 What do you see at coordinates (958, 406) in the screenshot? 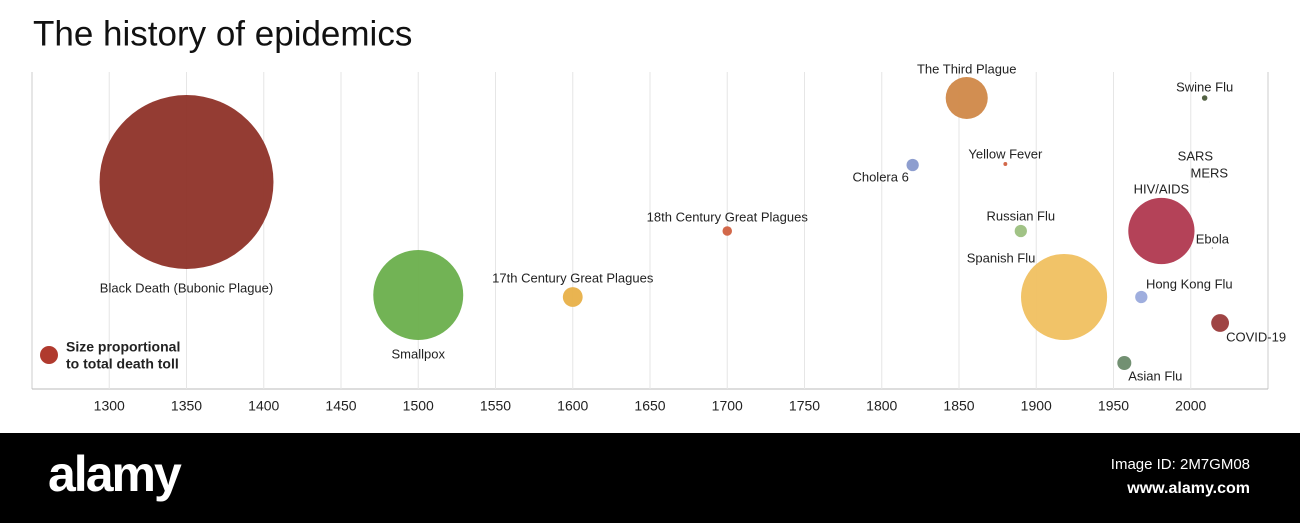
I see `x-tick-label: 1850` at bounding box center [958, 406].